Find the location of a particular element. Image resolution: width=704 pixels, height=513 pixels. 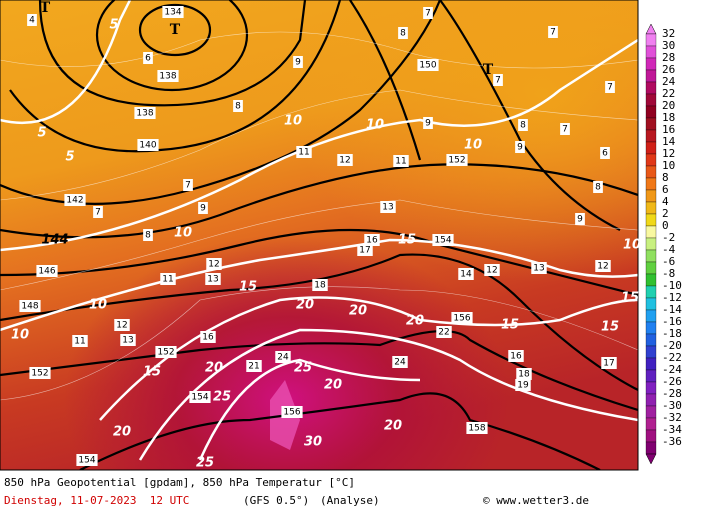

colorbar-label: -6 is located at coordinates (668, 261).